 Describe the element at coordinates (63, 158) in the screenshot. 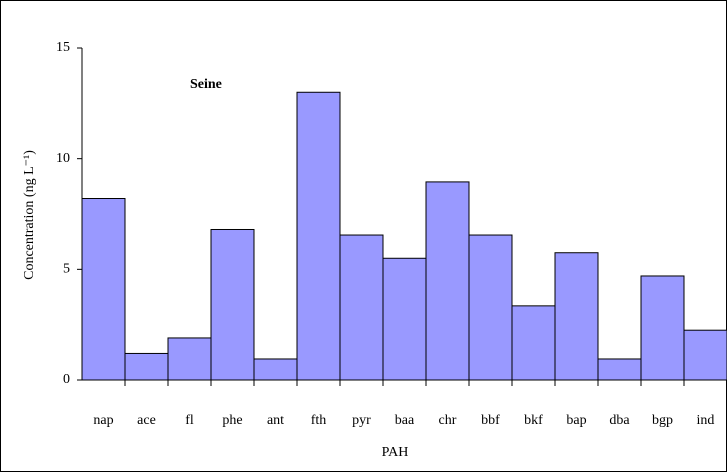

I see `y-tick-label: 10` at that location.